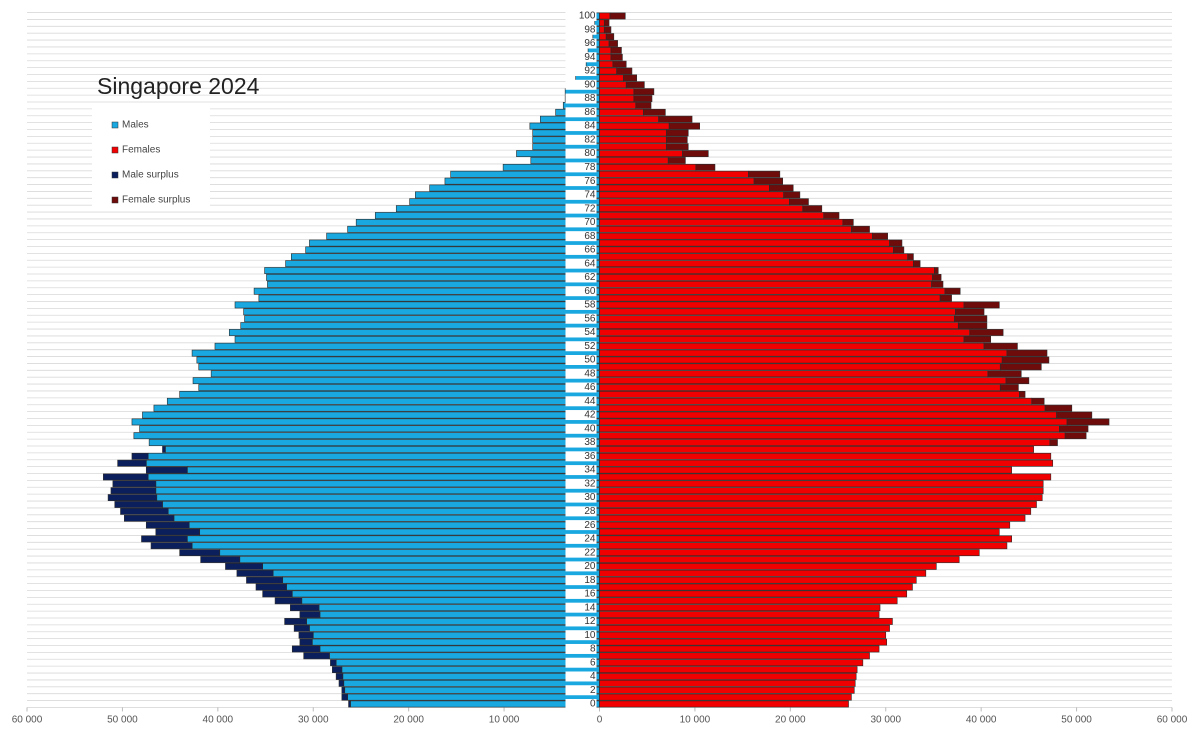  I want to click on legend-label: Females, so click(141, 150).